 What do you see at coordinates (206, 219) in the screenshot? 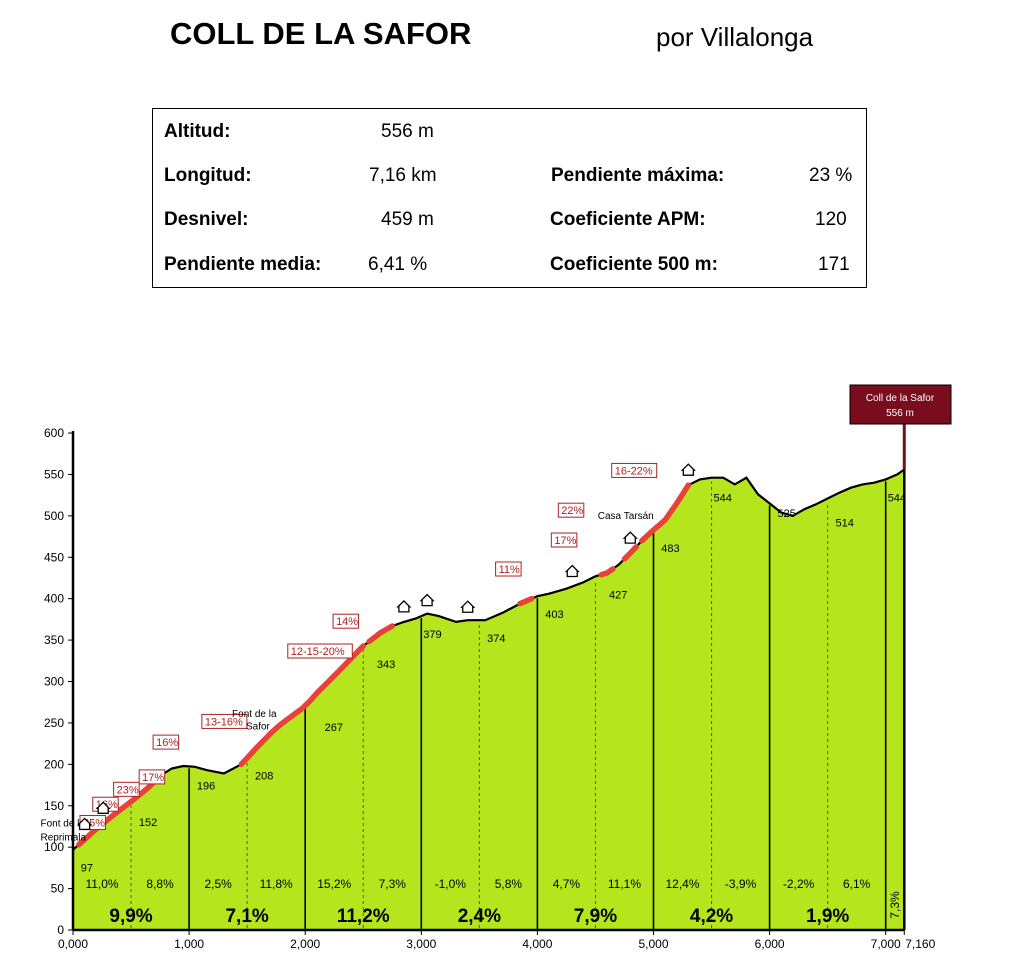
I see `stat-label-desnivel: Desnivel:` at bounding box center [206, 219].